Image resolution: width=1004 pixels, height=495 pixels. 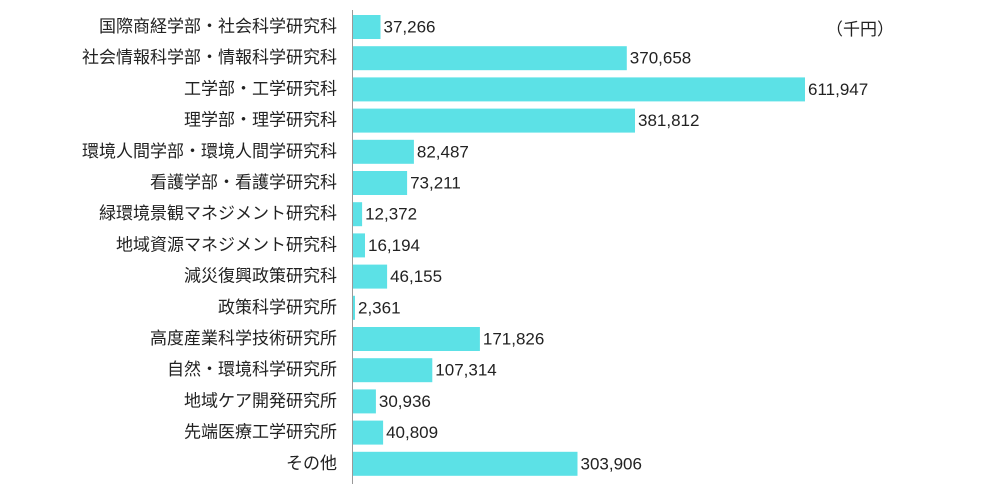 What do you see at coordinates (394, 245) in the screenshot?
I see `value-label: 16,194` at bounding box center [394, 245].